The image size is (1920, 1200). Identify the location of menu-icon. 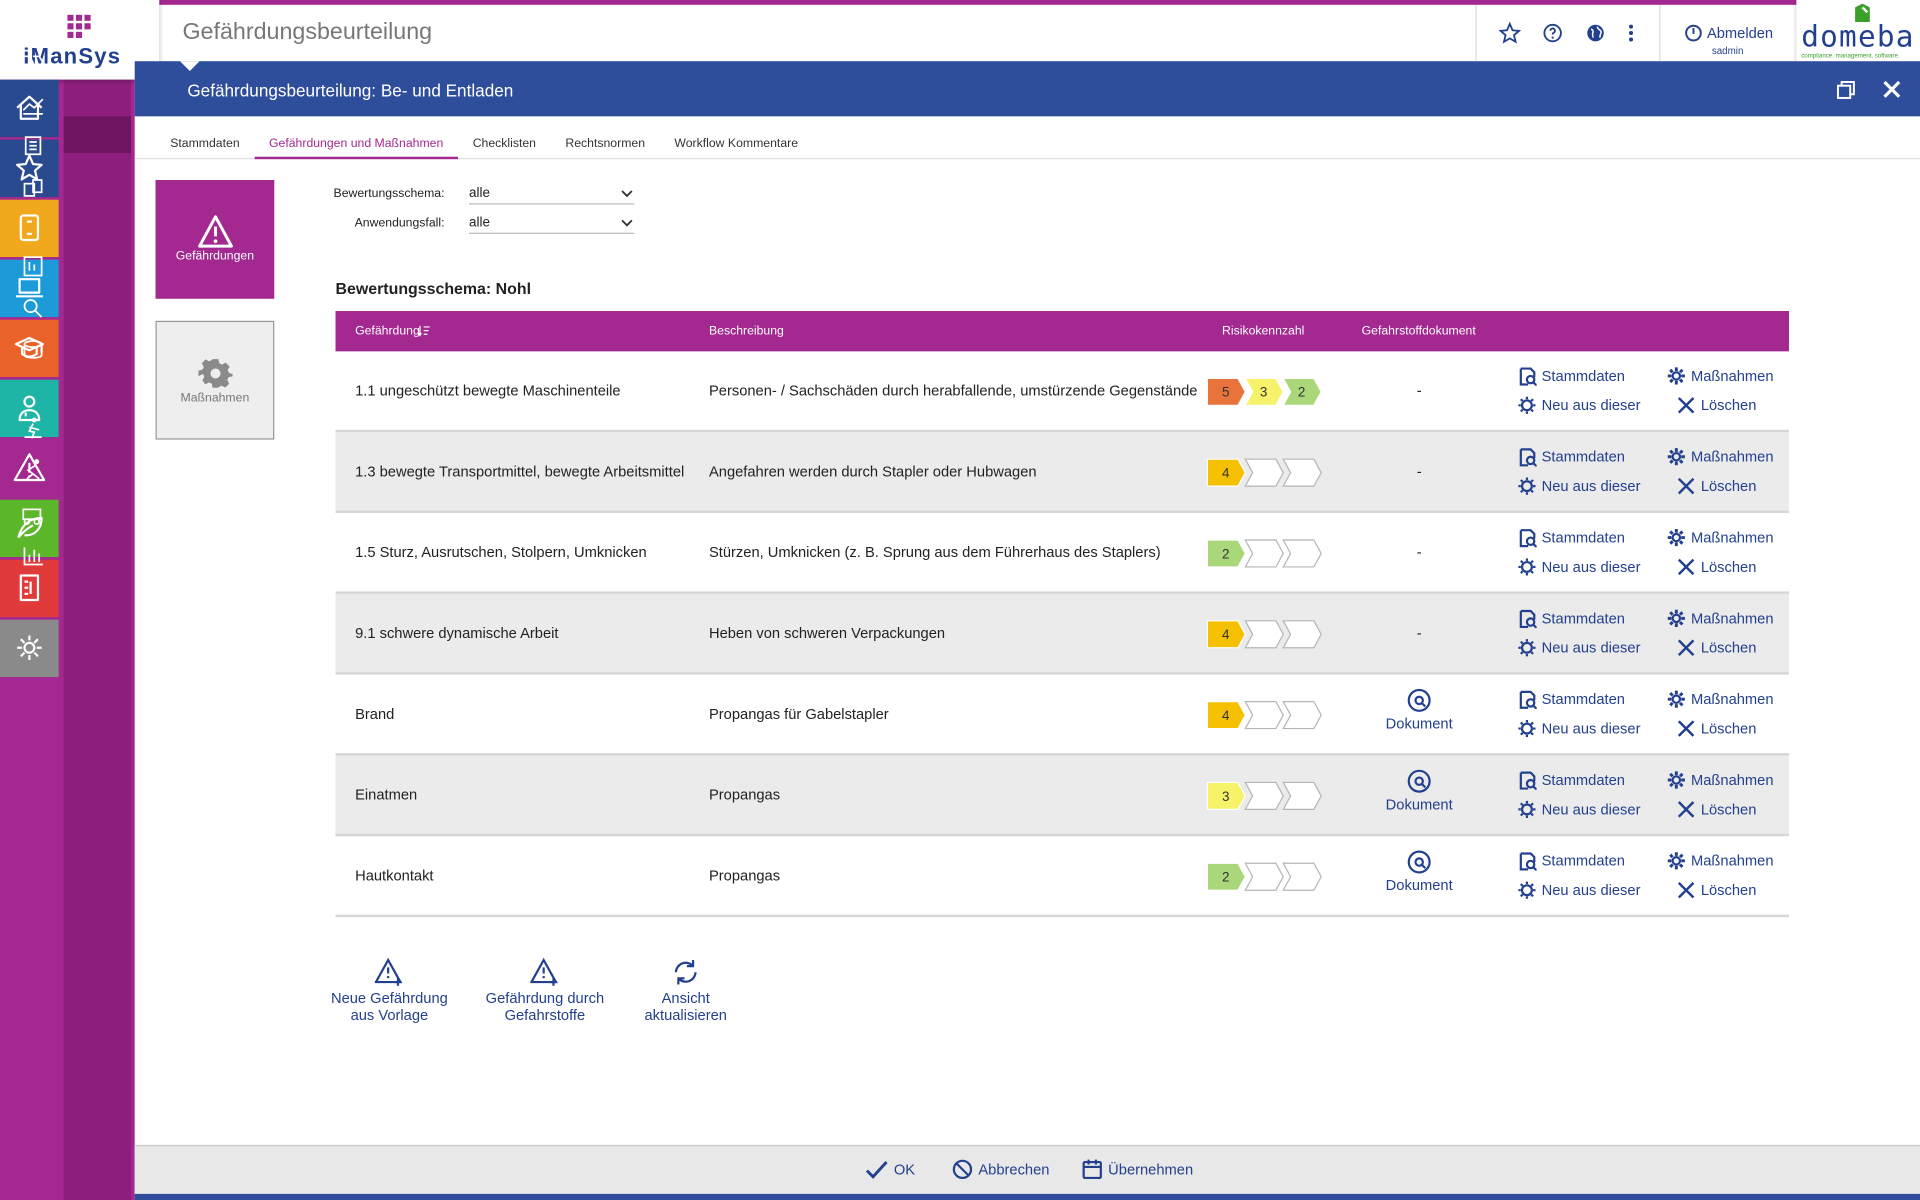
(1631, 33).